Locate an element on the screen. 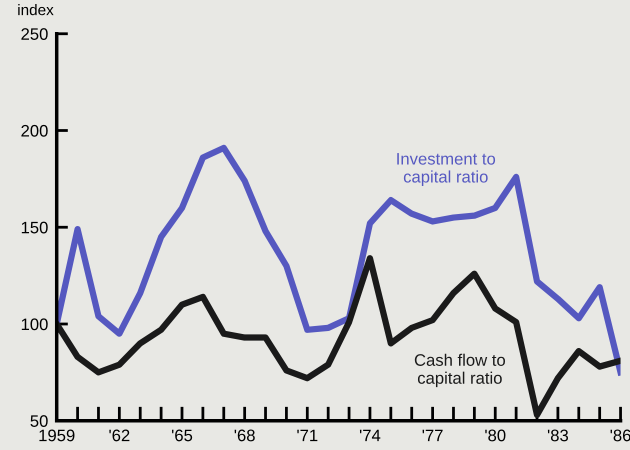 Image resolution: width=630 pixels, height=450 pixels. y-axis-title: index is located at coordinates (36, 10).